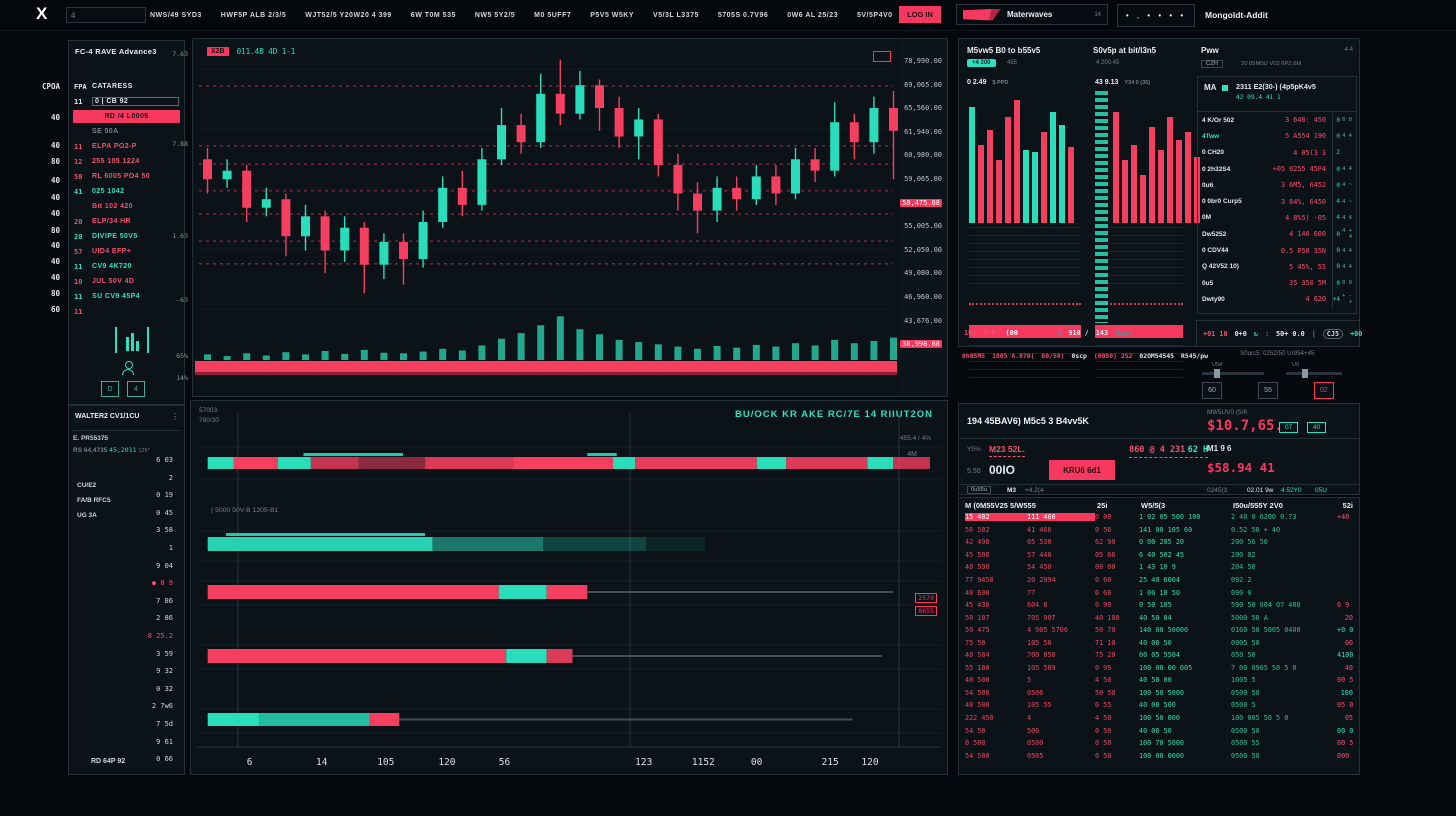 Image resolution: width=1456 pixels, height=816 pixels. Describe the element at coordinates (126, 191) in the screenshot. I see `watchlist-row: 41 025 1042` at that location.